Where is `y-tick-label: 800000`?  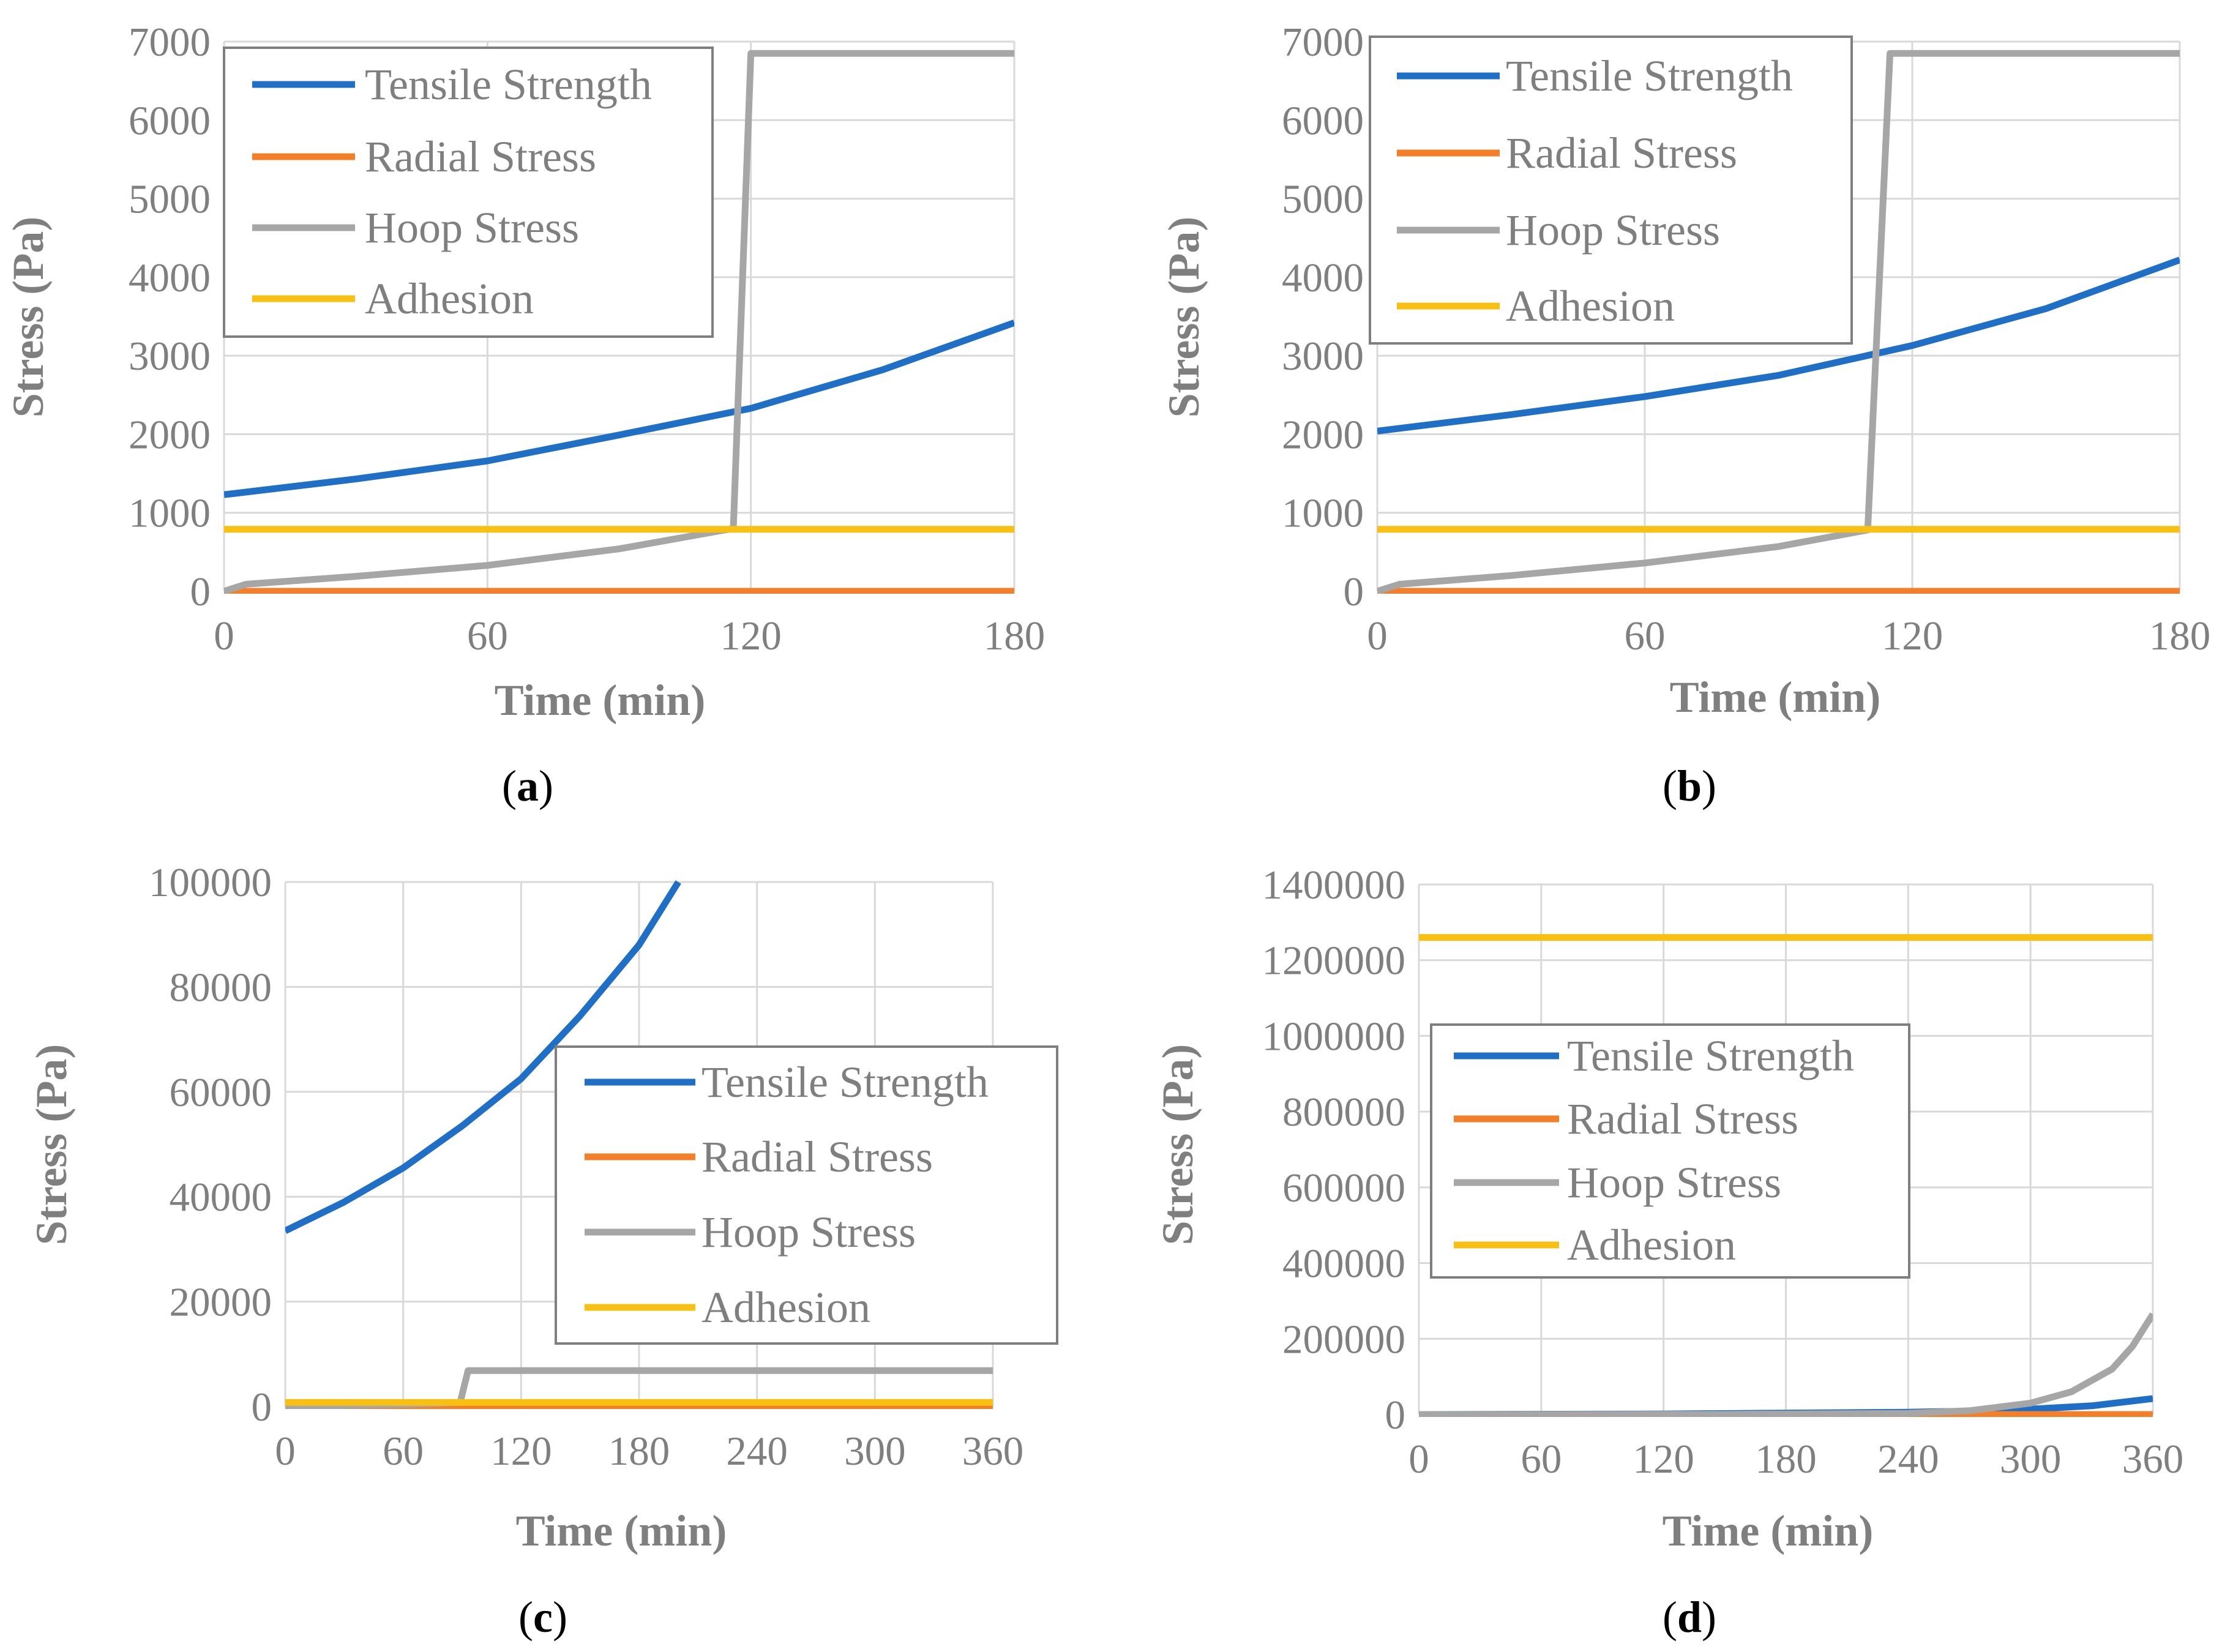 y-tick-label: 800000 is located at coordinates (1343, 1112).